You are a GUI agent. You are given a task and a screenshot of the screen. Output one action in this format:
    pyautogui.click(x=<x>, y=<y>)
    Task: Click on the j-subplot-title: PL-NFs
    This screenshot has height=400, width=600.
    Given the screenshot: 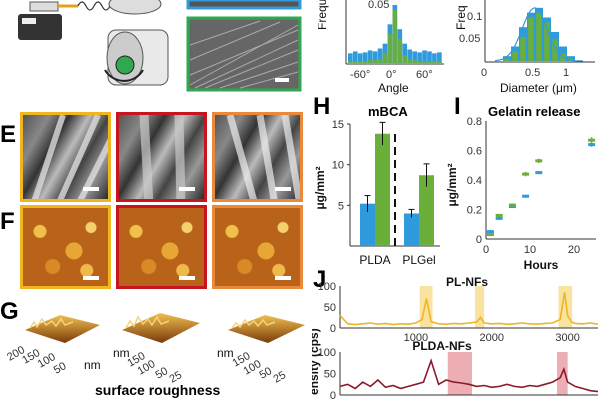 What is the action you would take?
    pyautogui.click(x=467, y=282)
    